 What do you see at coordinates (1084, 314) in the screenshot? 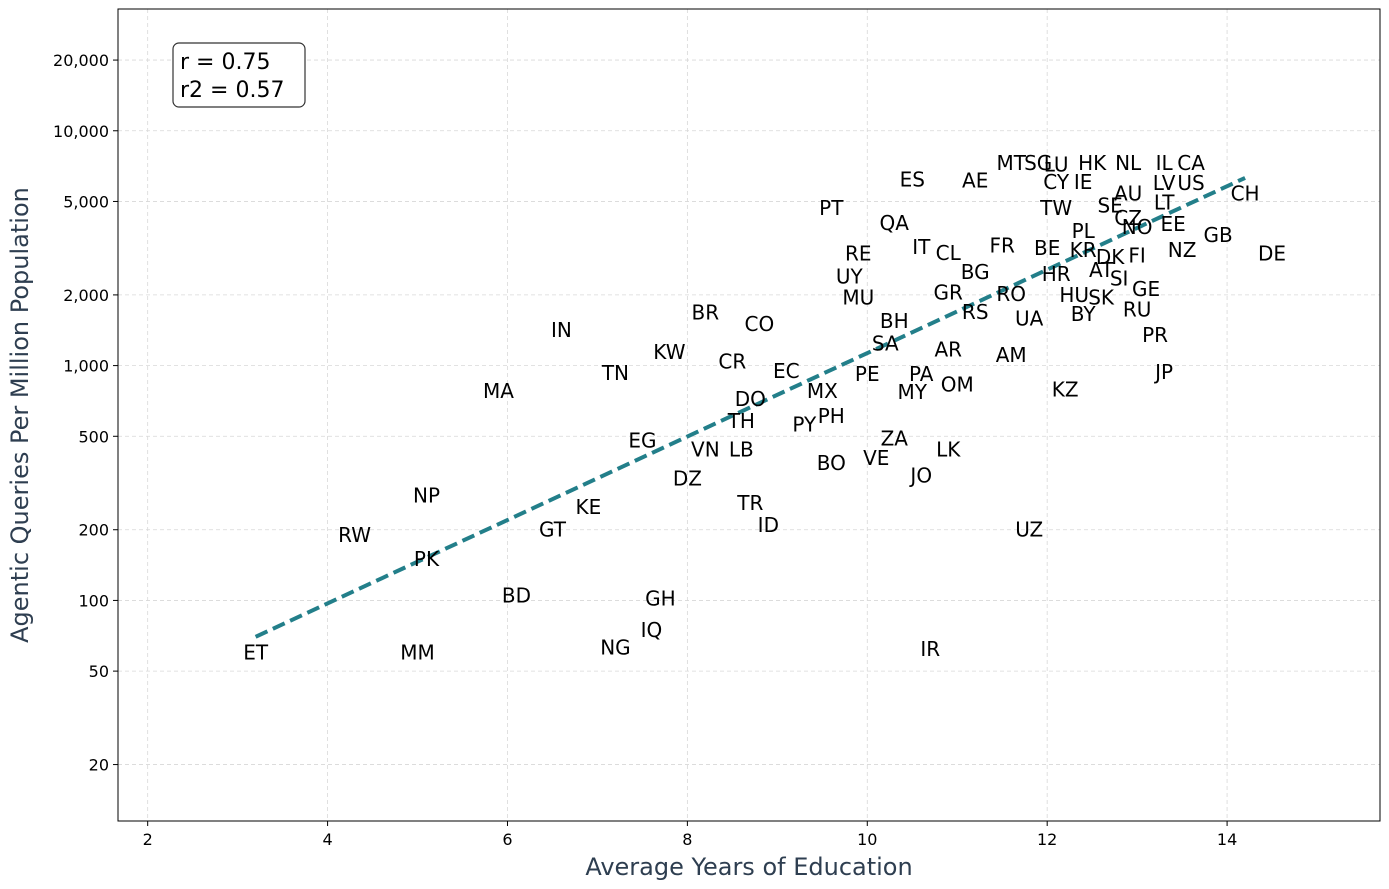
I see `country-point-by: BY` at bounding box center [1084, 314].